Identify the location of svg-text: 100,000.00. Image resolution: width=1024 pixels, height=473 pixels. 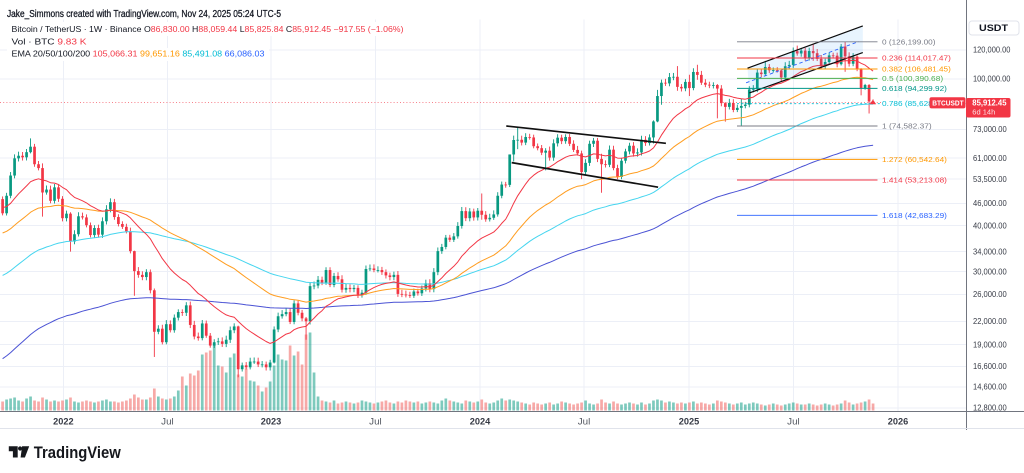
(992, 79).